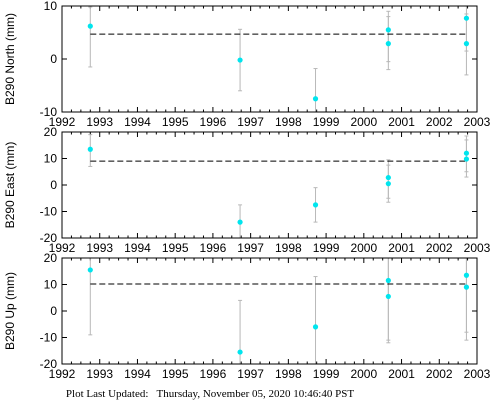  Describe the element at coordinates (10, 311) in the screenshot. I see `y-axis-label: B290 Up (mm)` at that location.